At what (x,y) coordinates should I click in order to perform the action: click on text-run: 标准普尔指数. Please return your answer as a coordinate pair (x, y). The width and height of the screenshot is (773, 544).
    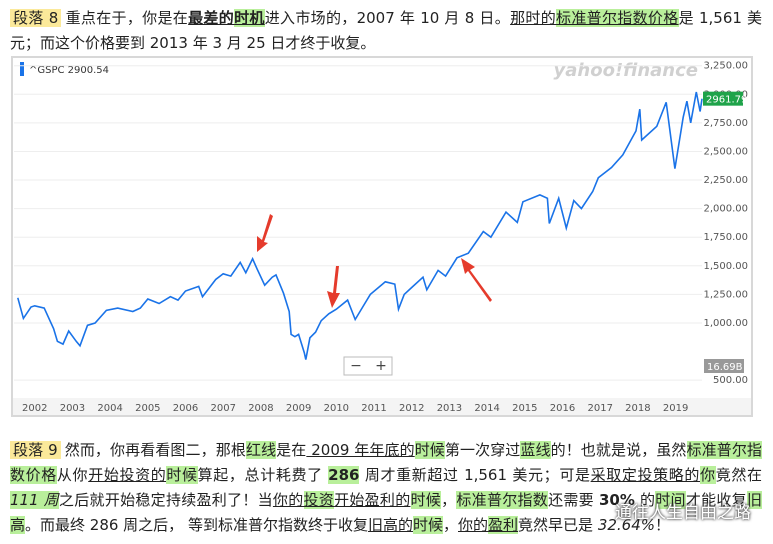
    Looking at the image, I should click on (502, 500).